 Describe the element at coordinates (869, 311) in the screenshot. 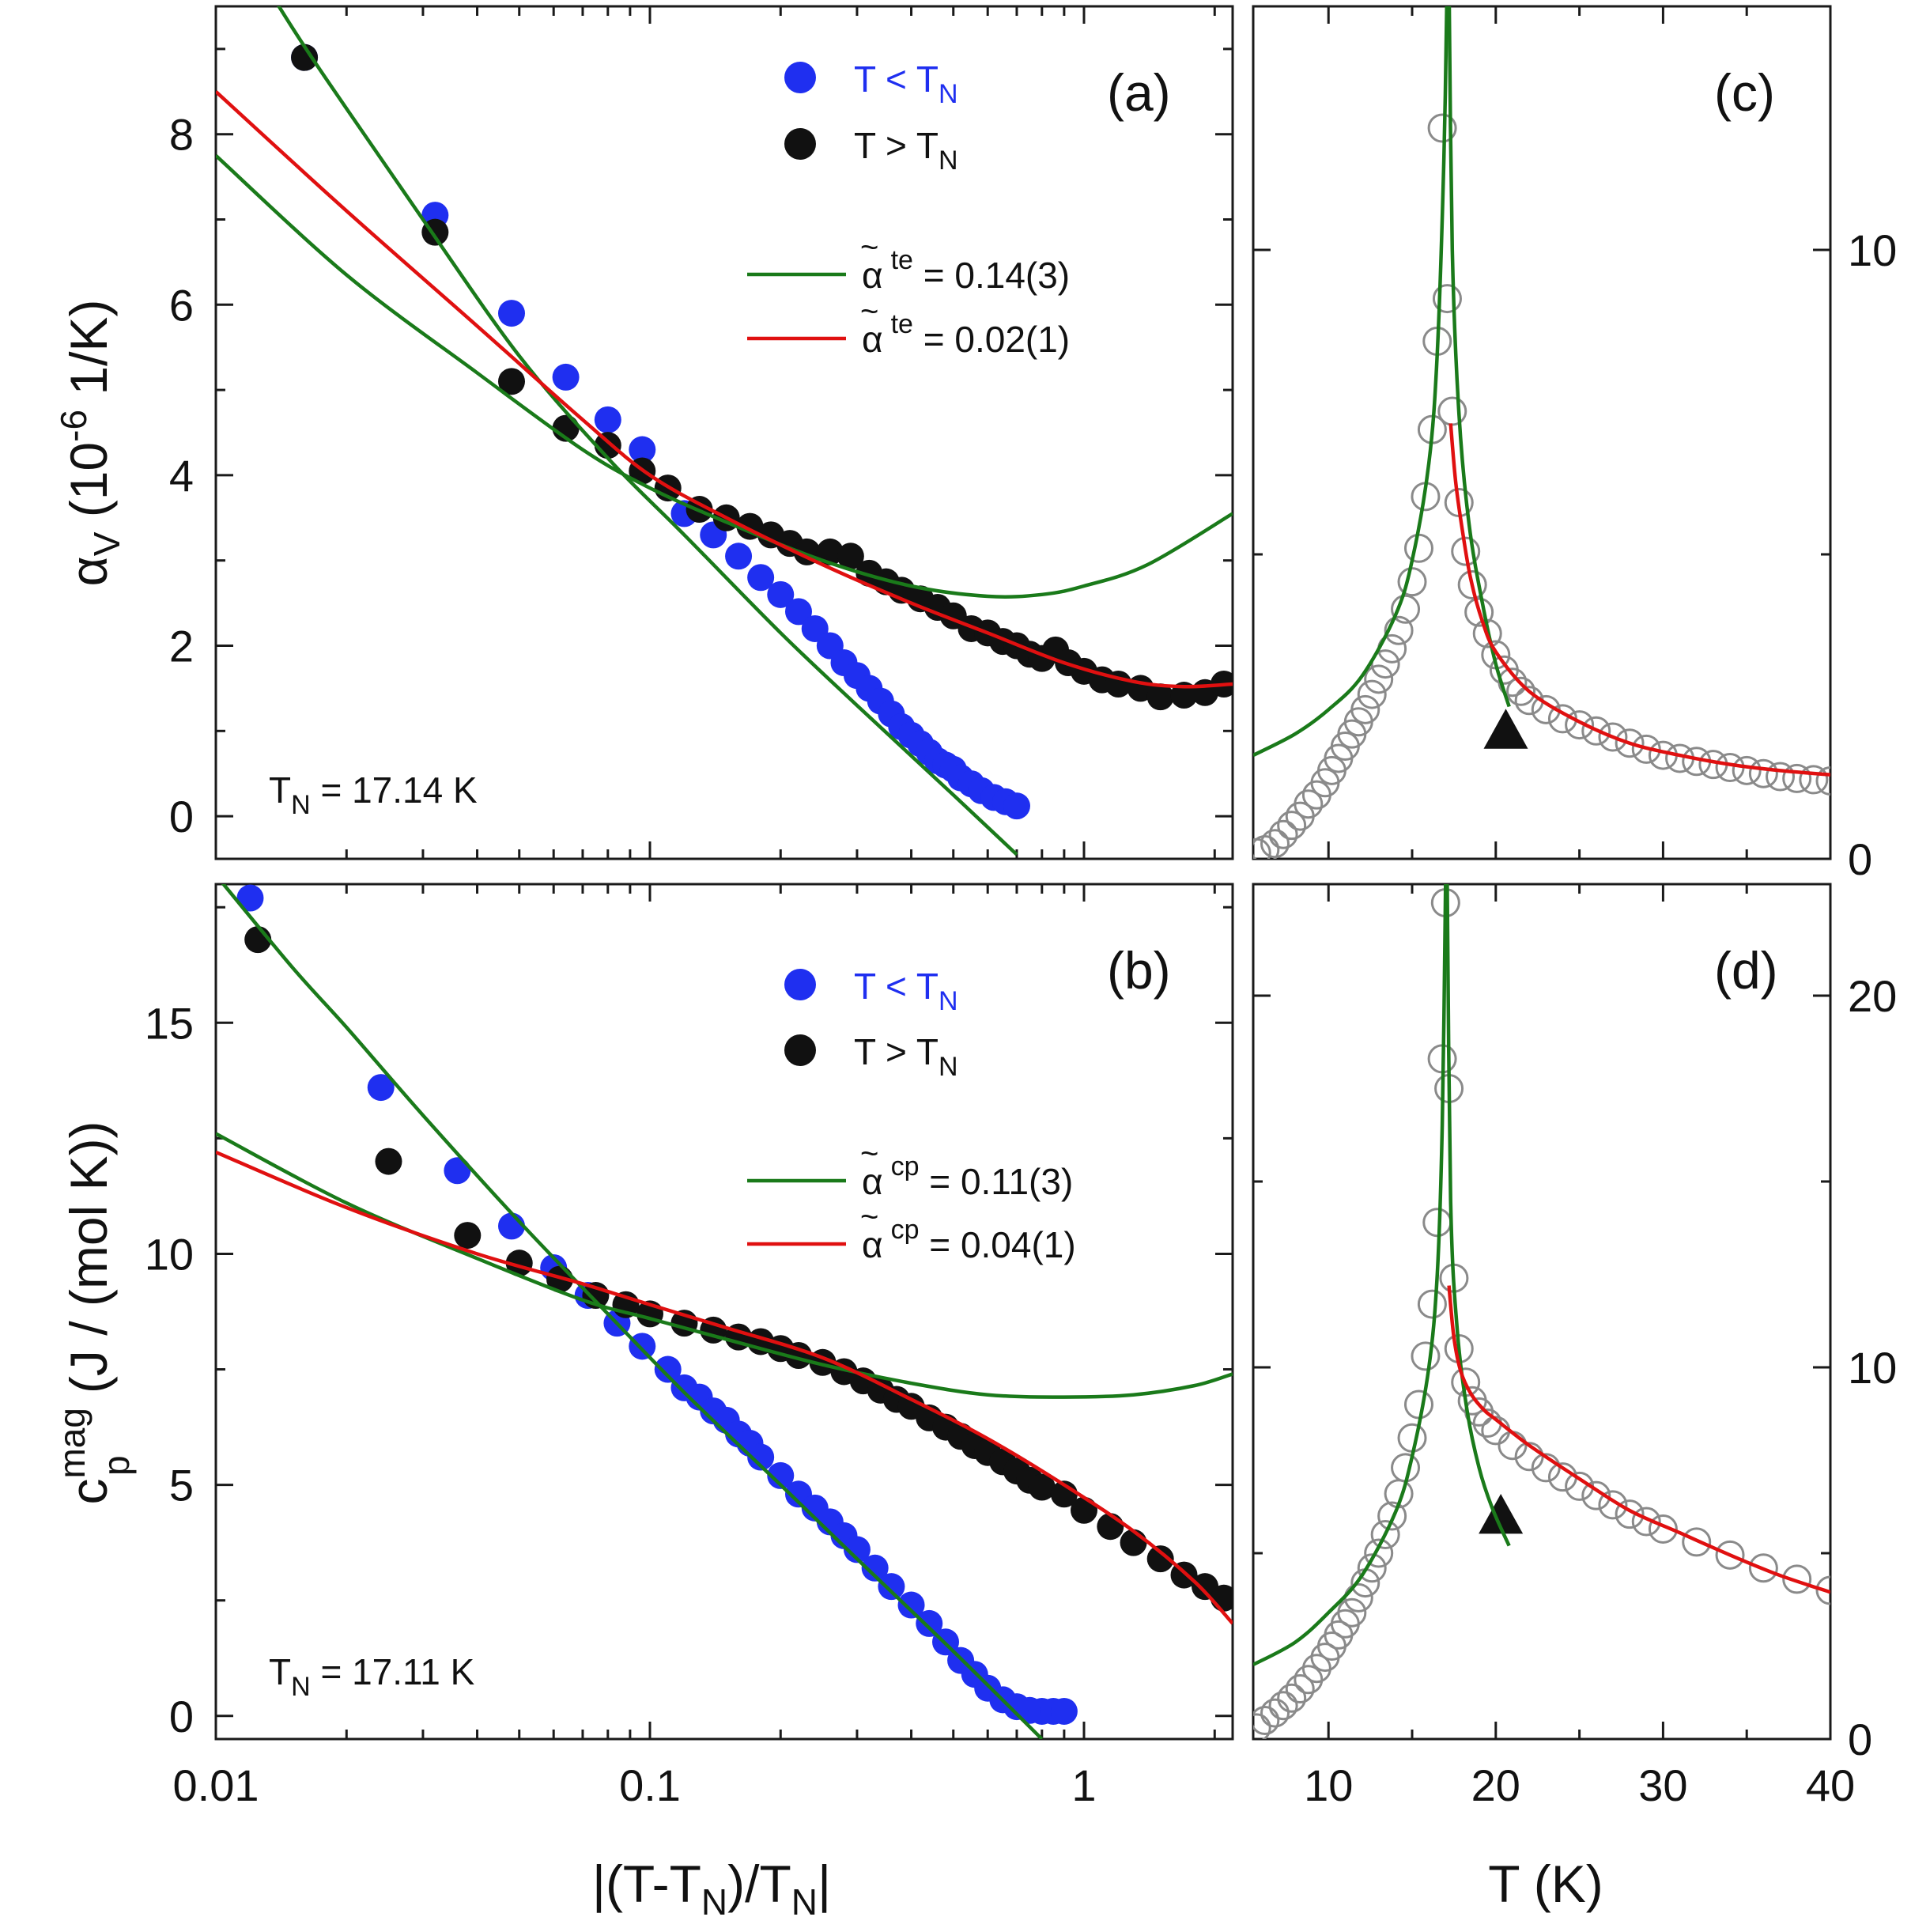

I see `legend-a-tilde-red: ~` at that location.